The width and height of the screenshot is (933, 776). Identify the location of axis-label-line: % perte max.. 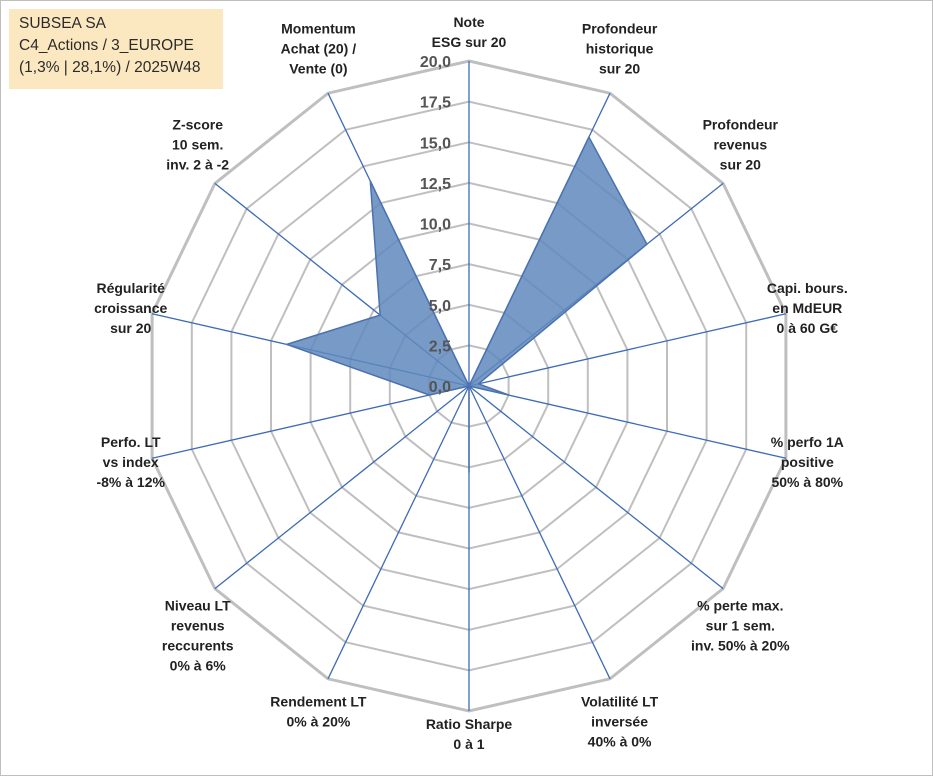
(740, 605).